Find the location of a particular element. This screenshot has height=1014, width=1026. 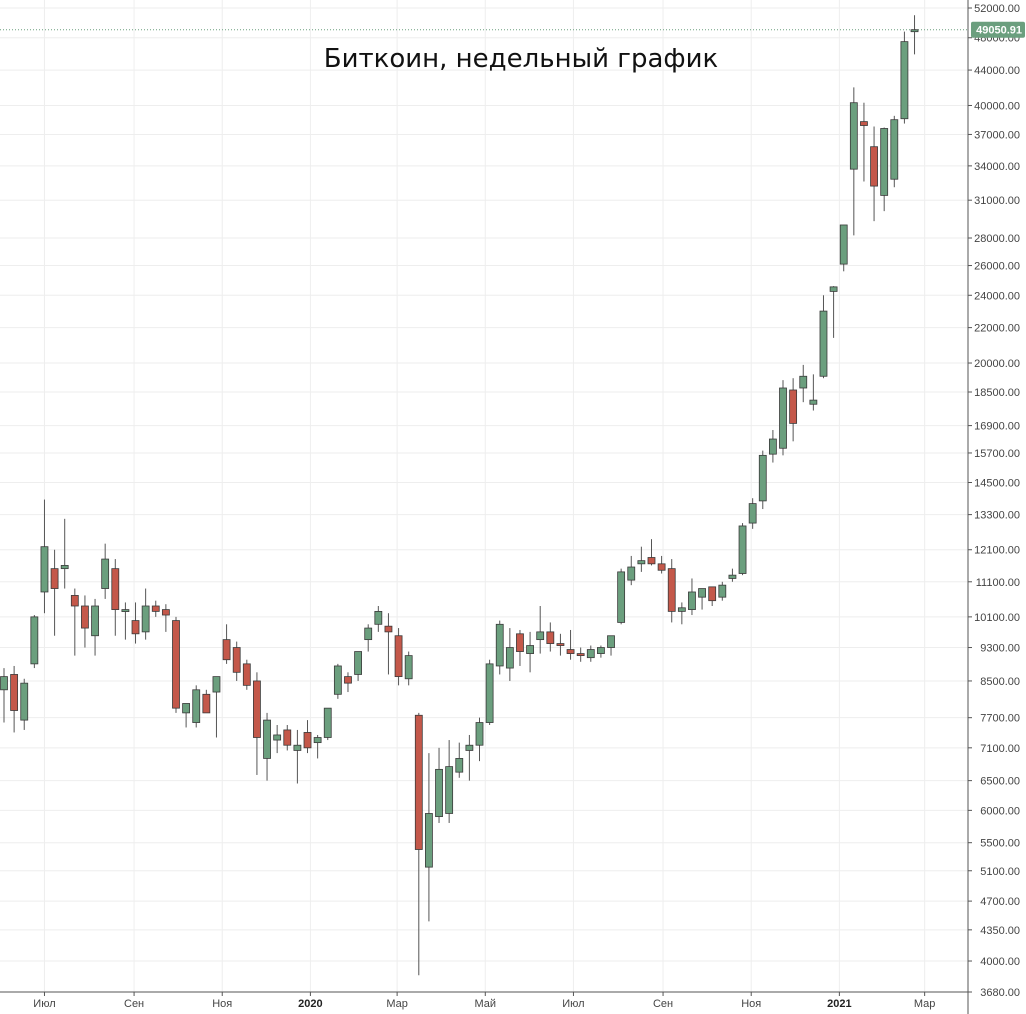

y-tick-label: 4700.00 is located at coordinates (1000, 902).